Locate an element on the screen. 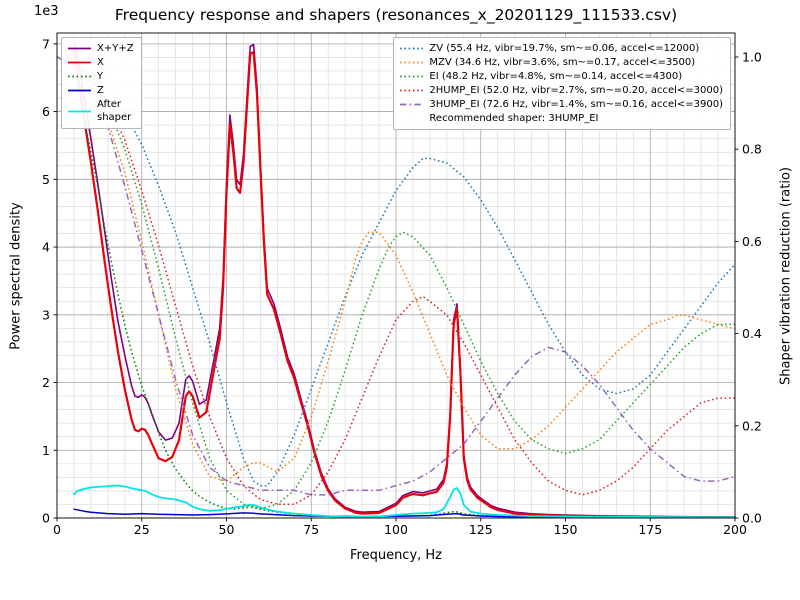  x-tick-label: 125 is located at coordinates (481, 529).